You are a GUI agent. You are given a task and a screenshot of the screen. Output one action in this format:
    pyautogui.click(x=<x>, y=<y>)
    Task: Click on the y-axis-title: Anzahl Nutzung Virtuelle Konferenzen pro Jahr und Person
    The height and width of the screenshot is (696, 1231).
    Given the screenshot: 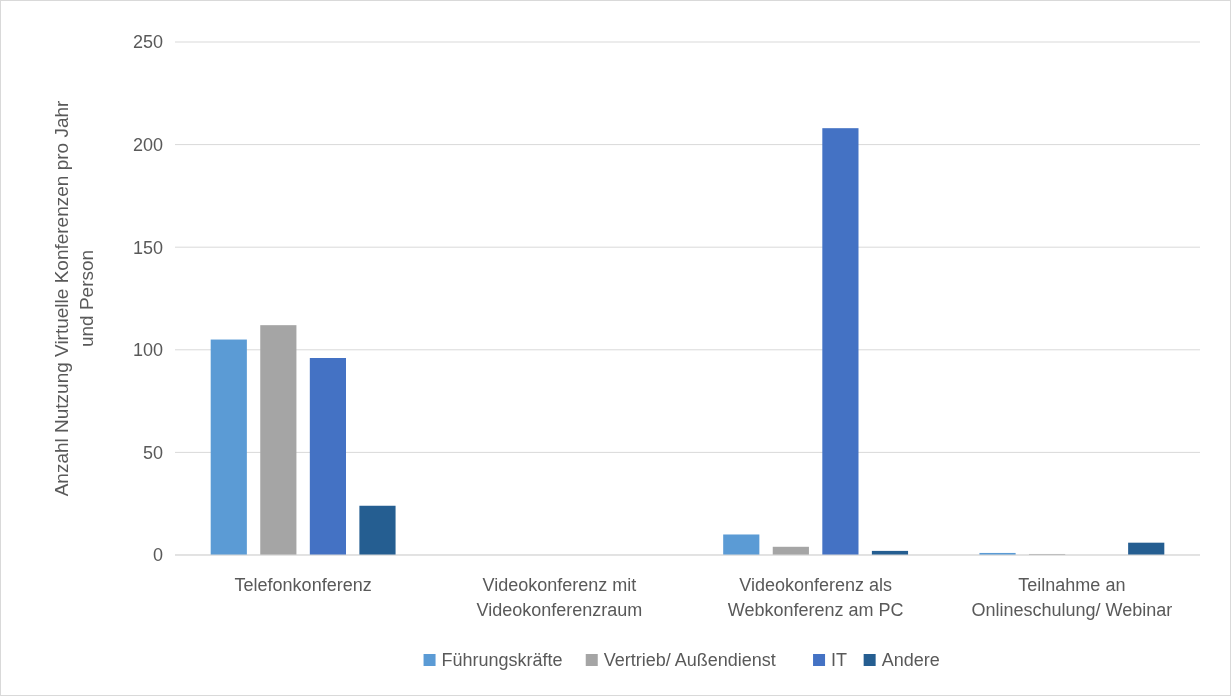 What is the action you would take?
    pyautogui.click(x=74, y=298)
    